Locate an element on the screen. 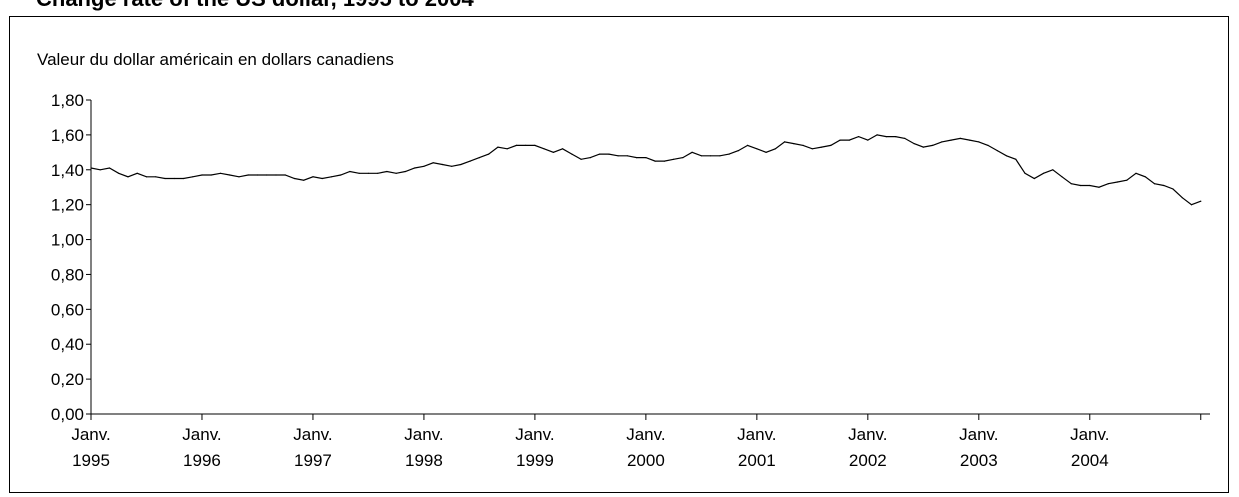 The width and height of the screenshot is (1239, 497). y-tick-label: 1,00 is located at coordinates (67, 240).